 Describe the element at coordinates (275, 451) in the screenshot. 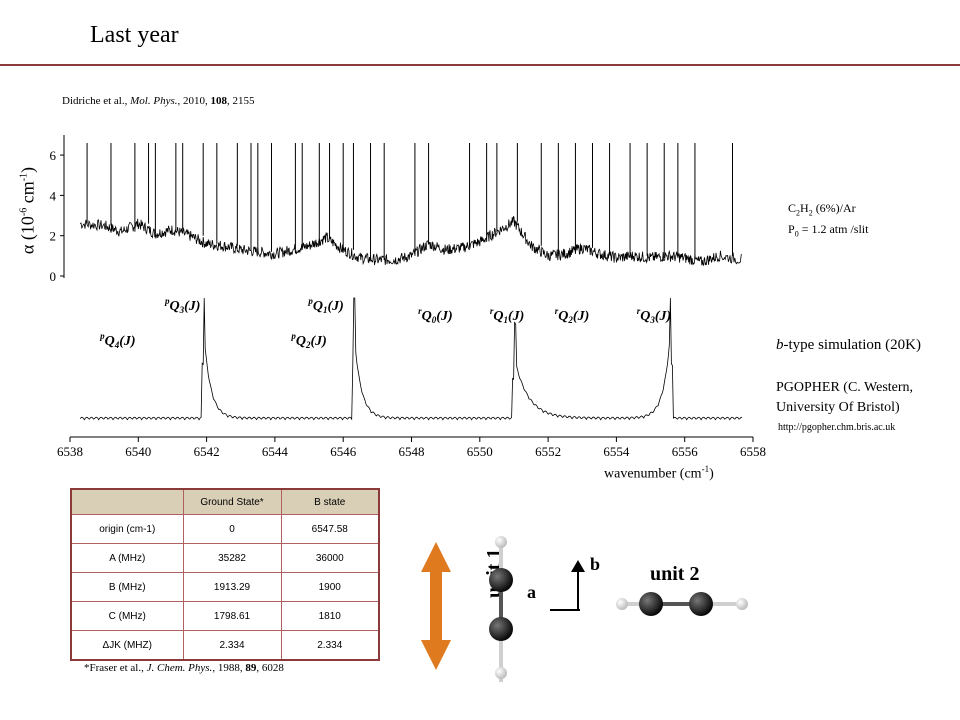

I see `x-tick-label: 6544` at that location.